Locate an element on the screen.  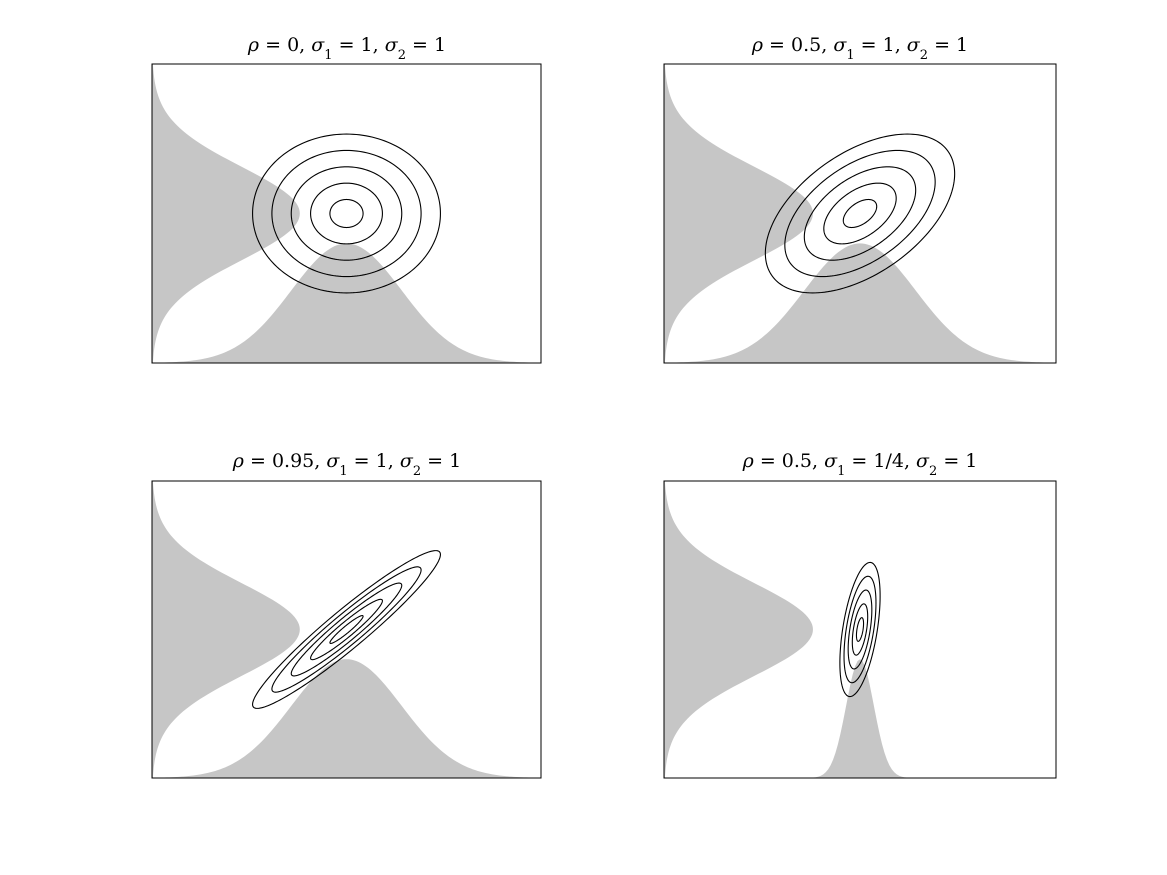
panel-4-title: ρ = 0.5, σ1 = 1/4, σ2 = 1 is located at coordinates (860, 464).